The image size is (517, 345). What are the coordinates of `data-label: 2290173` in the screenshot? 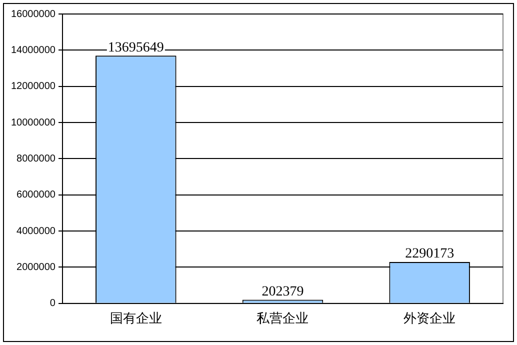 It's located at (429, 254).